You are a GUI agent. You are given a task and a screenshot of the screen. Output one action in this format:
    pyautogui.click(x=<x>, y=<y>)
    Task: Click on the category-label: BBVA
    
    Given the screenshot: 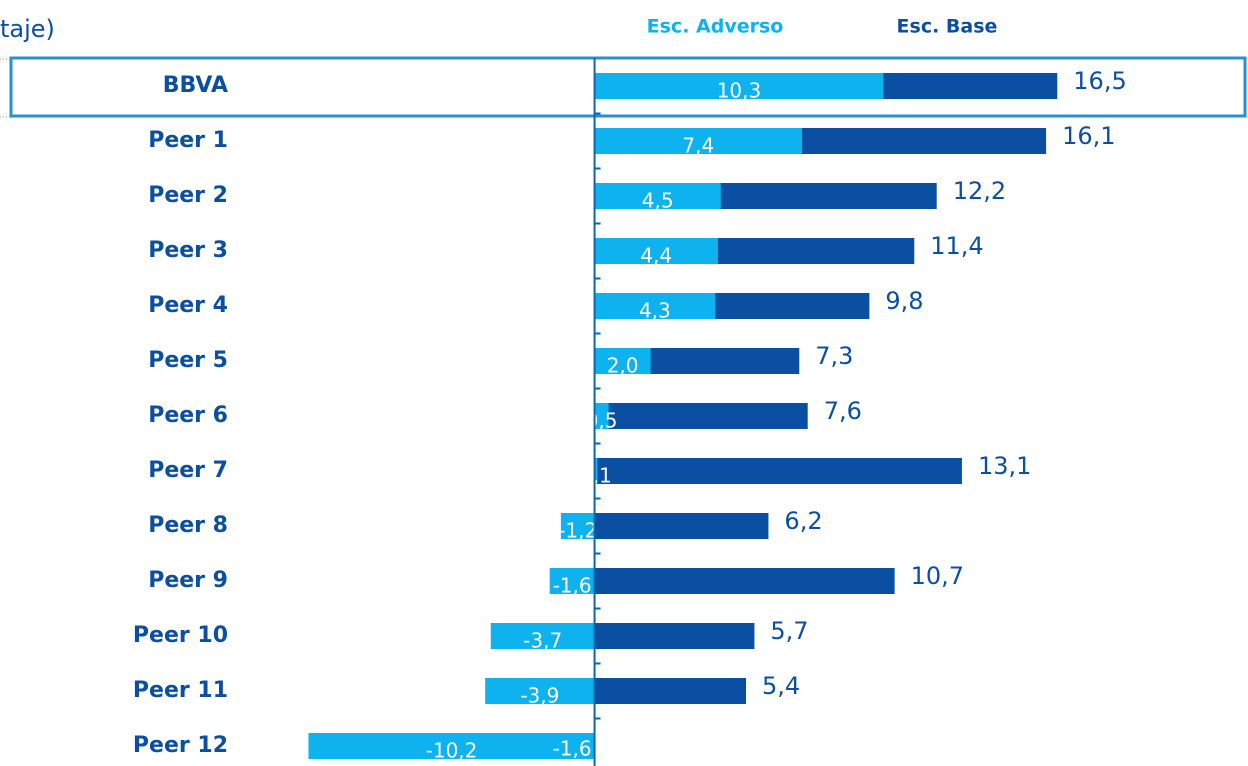 What is the action you would take?
    pyautogui.click(x=195, y=85)
    